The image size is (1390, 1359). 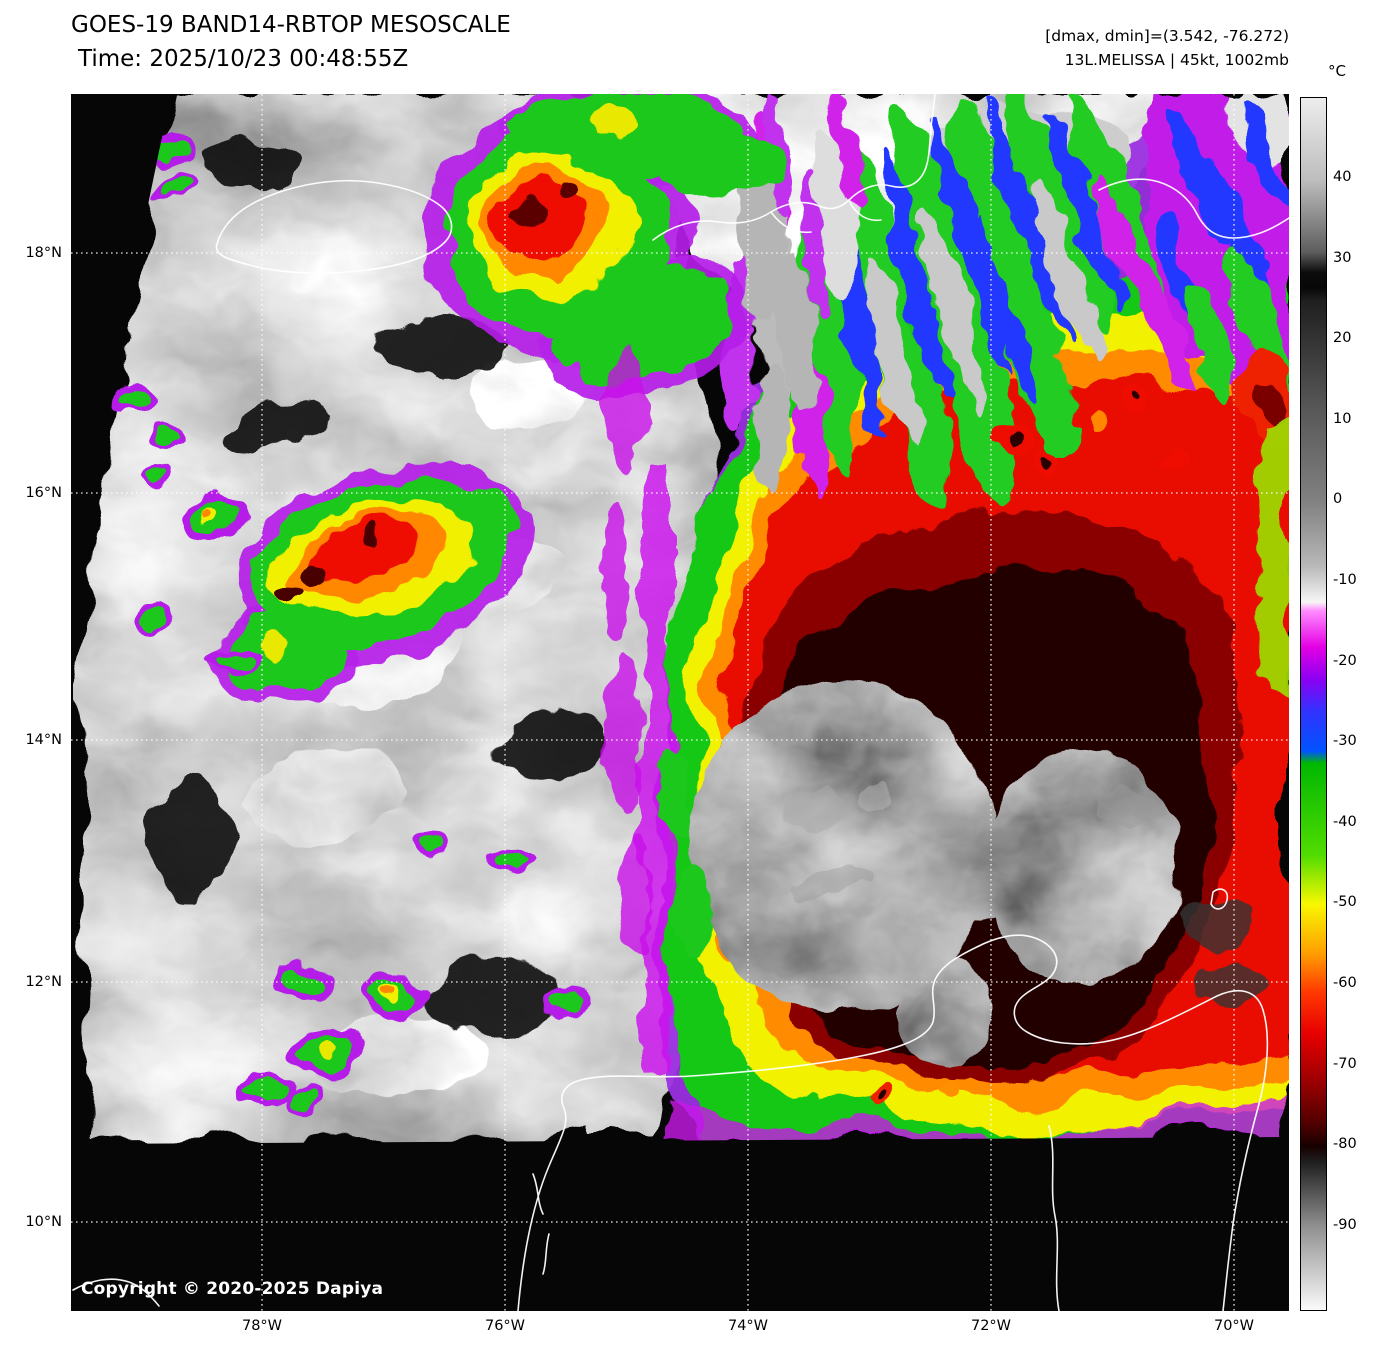 What do you see at coordinates (603, 245) in the screenshot?
I see `convective-cell-a` at bounding box center [603, 245].